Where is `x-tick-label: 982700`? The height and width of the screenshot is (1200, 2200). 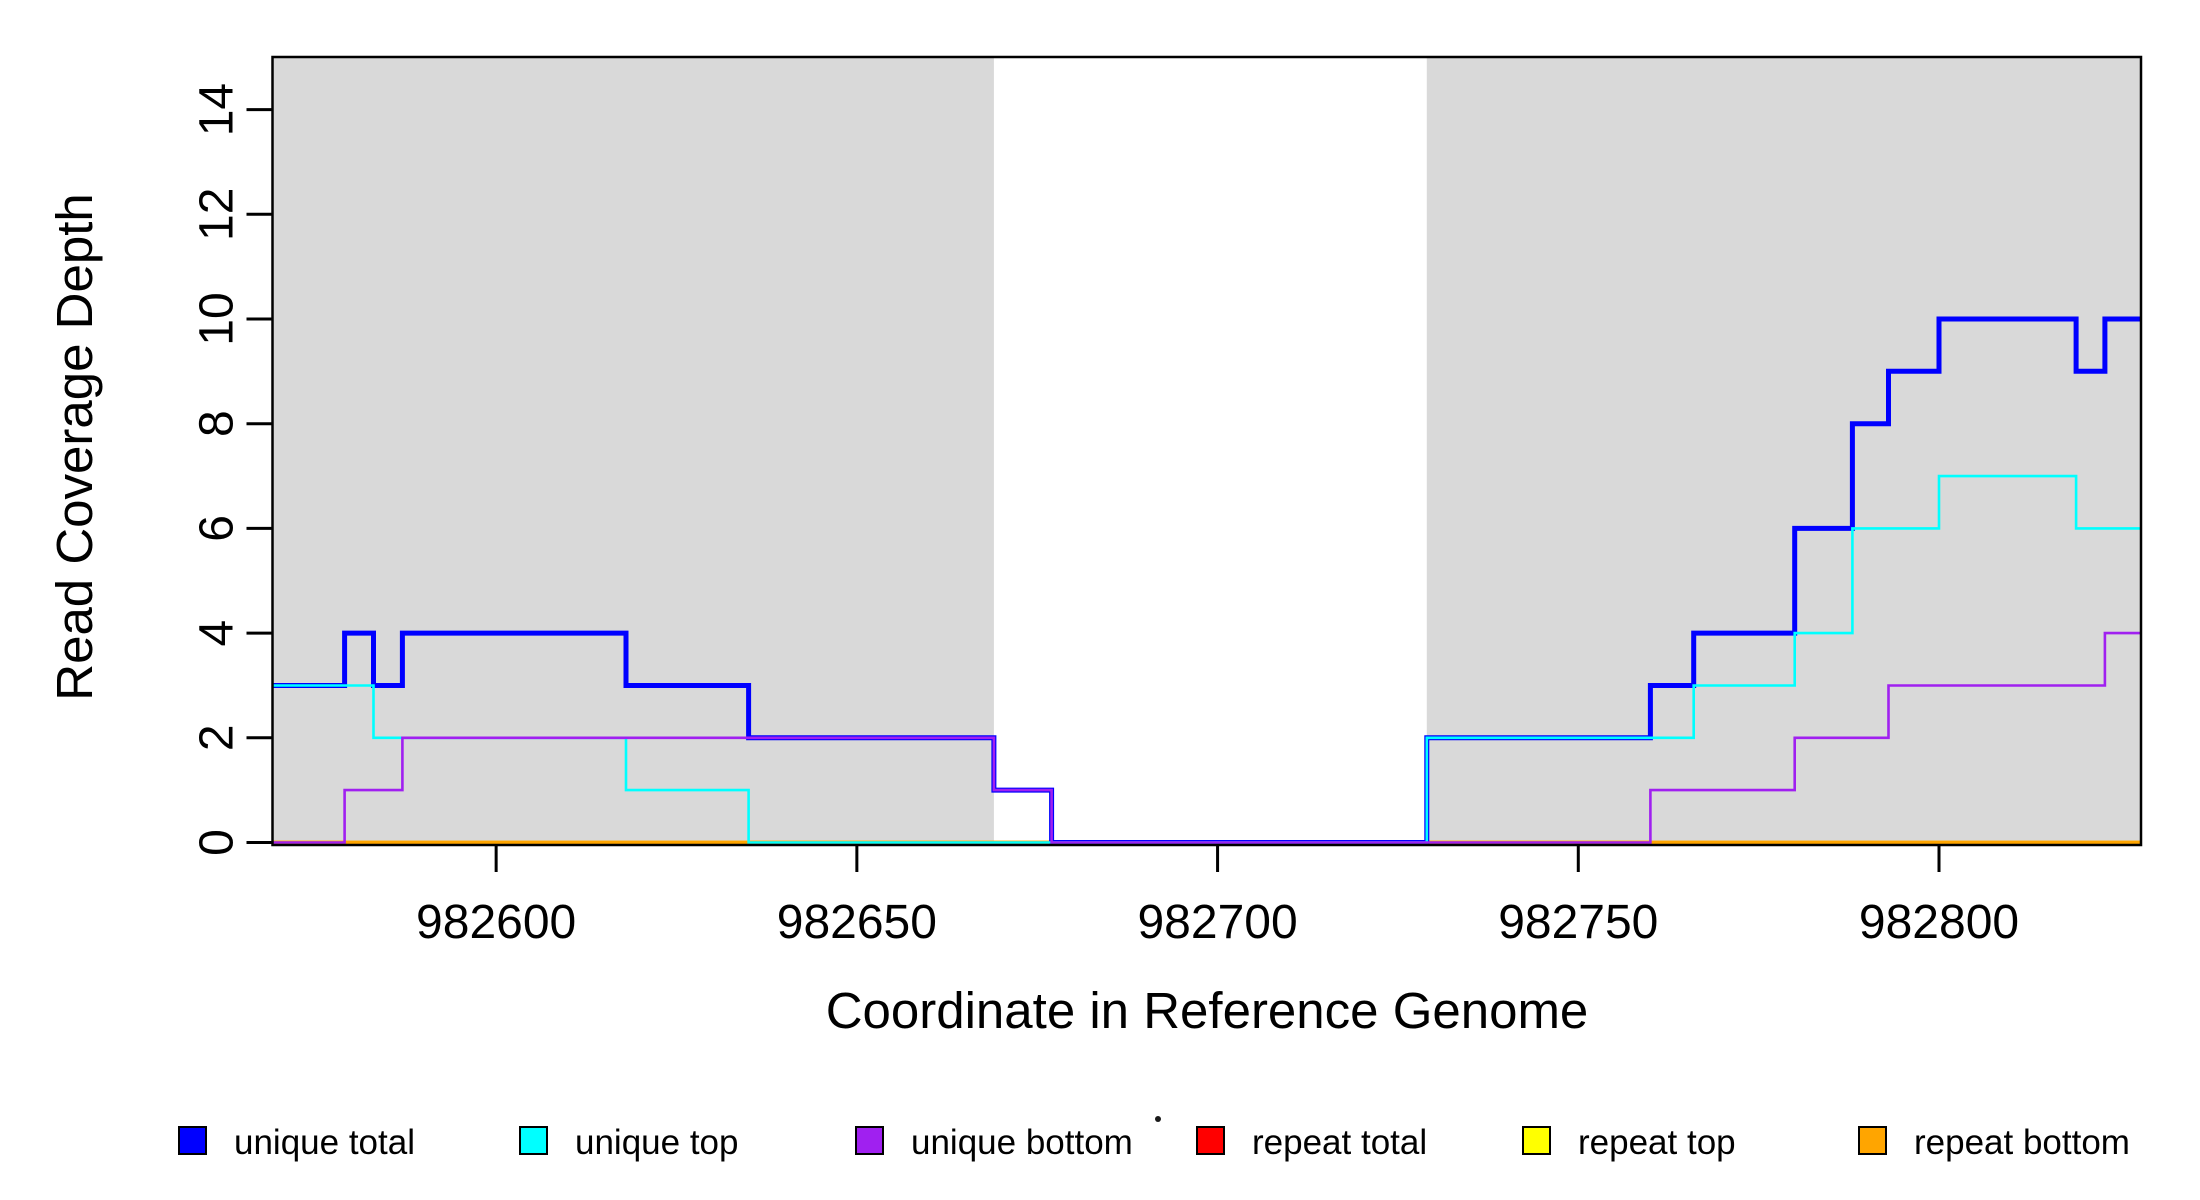
x-tick-label: 982700 is located at coordinates (1217, 922).